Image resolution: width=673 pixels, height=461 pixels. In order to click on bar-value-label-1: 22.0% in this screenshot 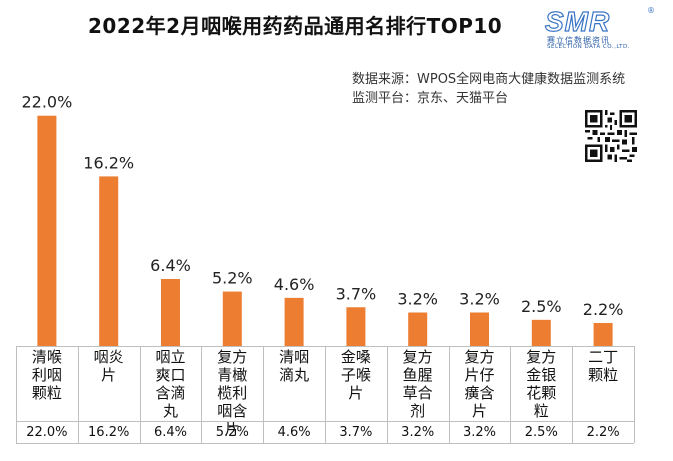, I will do `click(46, 102)`.